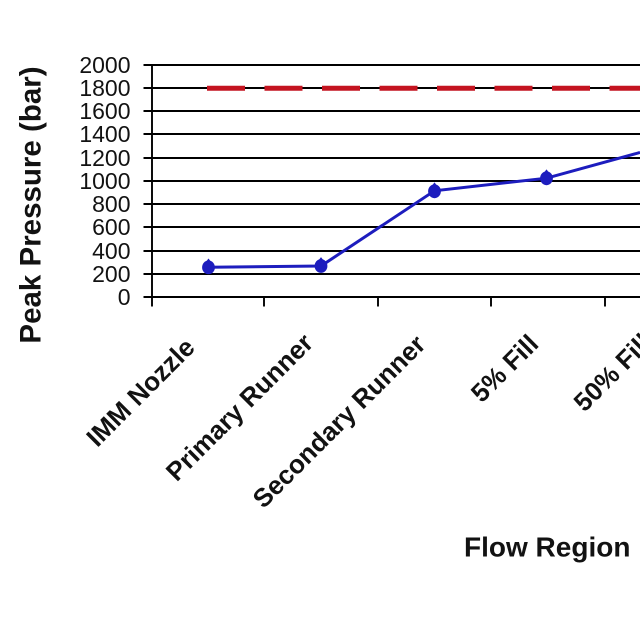  Describe the element at coordinates (104, 65) in the screenshot. I see `svg-text: 2000` at that location.